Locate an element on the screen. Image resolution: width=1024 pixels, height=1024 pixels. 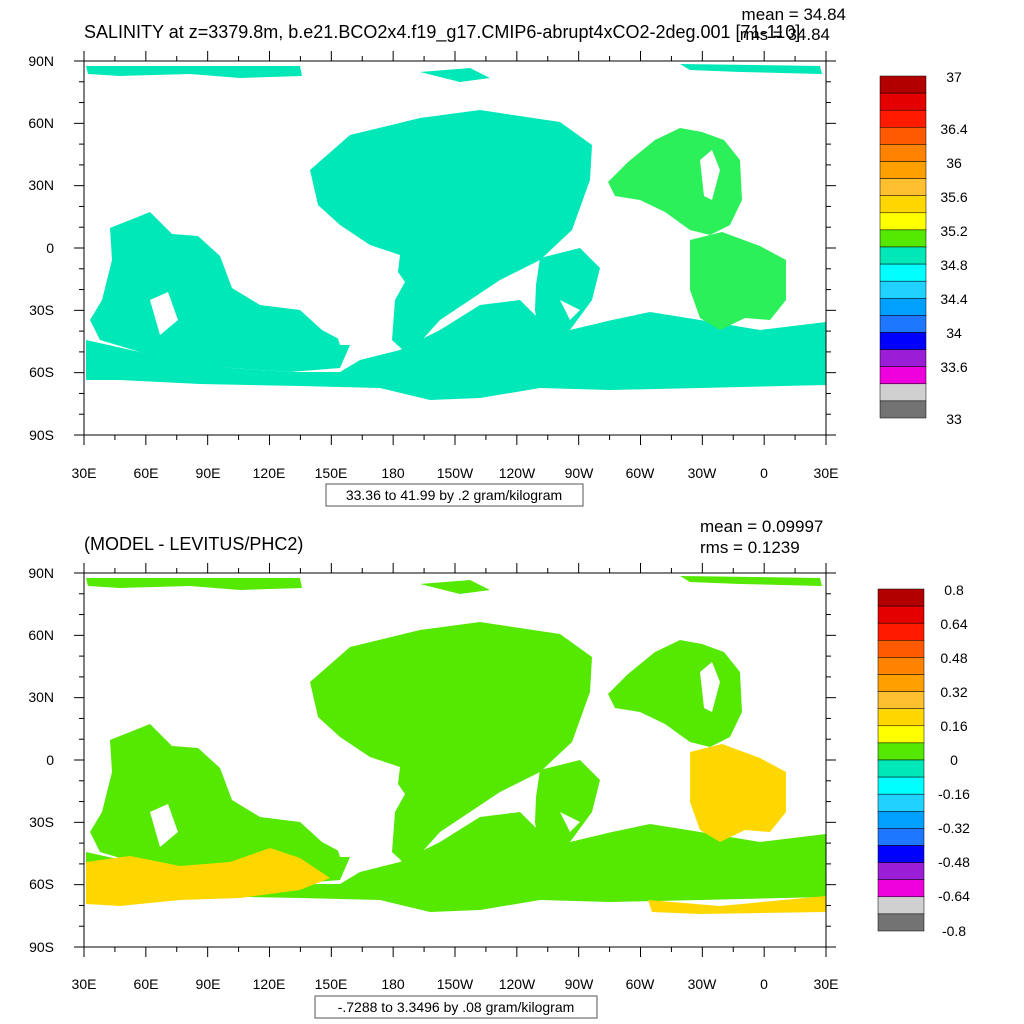
colorbar-label: 35.2 is located at coordinates (953, 231).